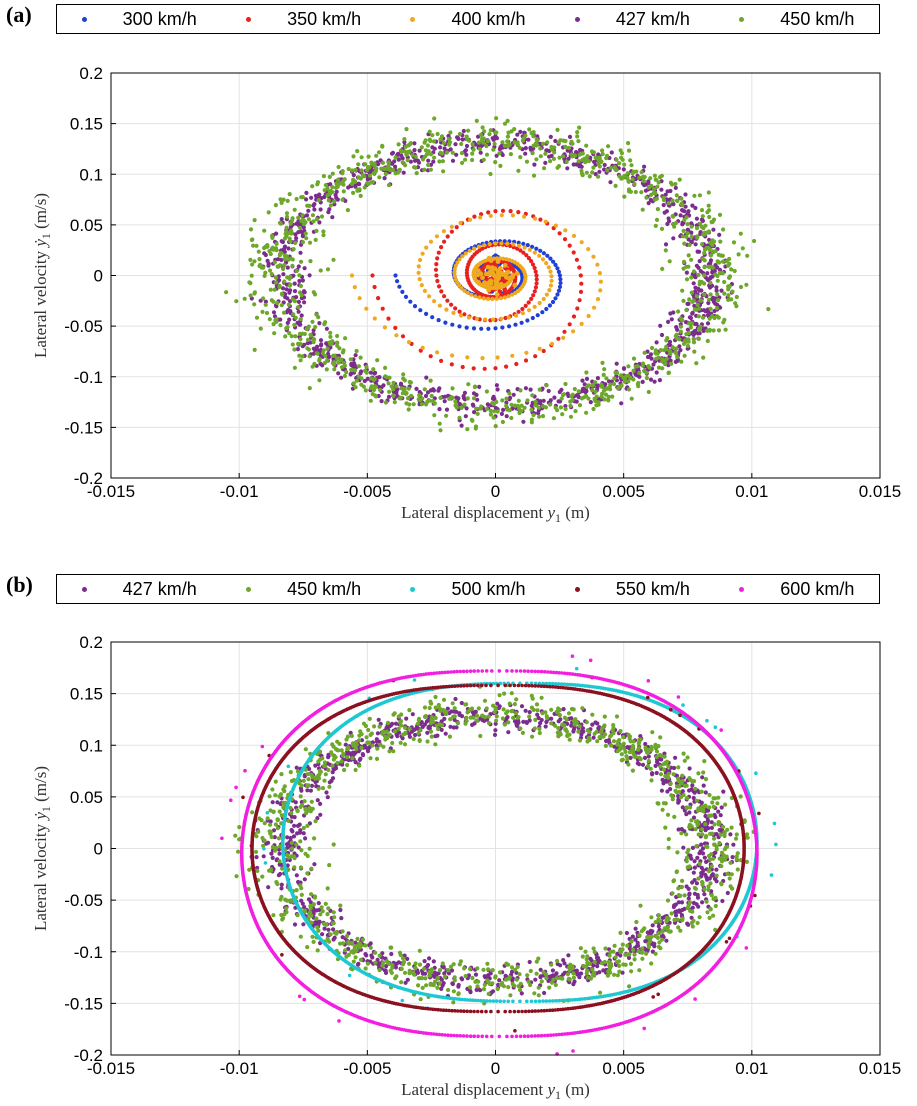 This screenshot has height=1106, width=917. What do you see at coordinates (817, 18) in the screenshot?
I see `legend-label: 450 km/h` at bounding box center [817, 18].